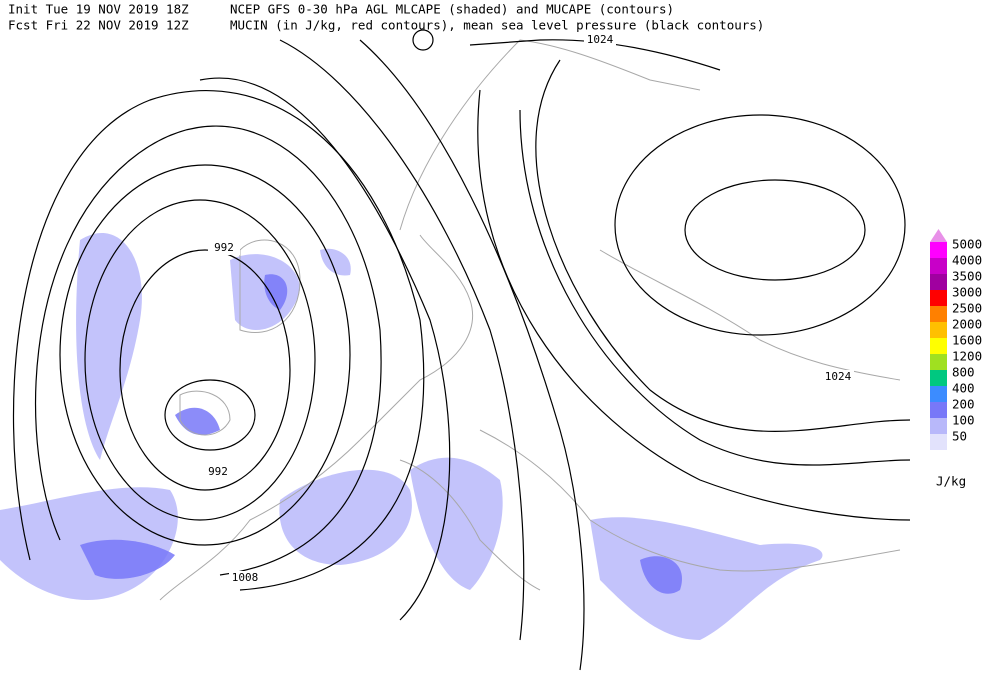 This screenshot has height=680, width=1000. What do you see at coordinates (98, 9) in the screenshot?
I see `init-time: Init Tue 19 NOV 2019 18Z` at bounding box center [98, 9].